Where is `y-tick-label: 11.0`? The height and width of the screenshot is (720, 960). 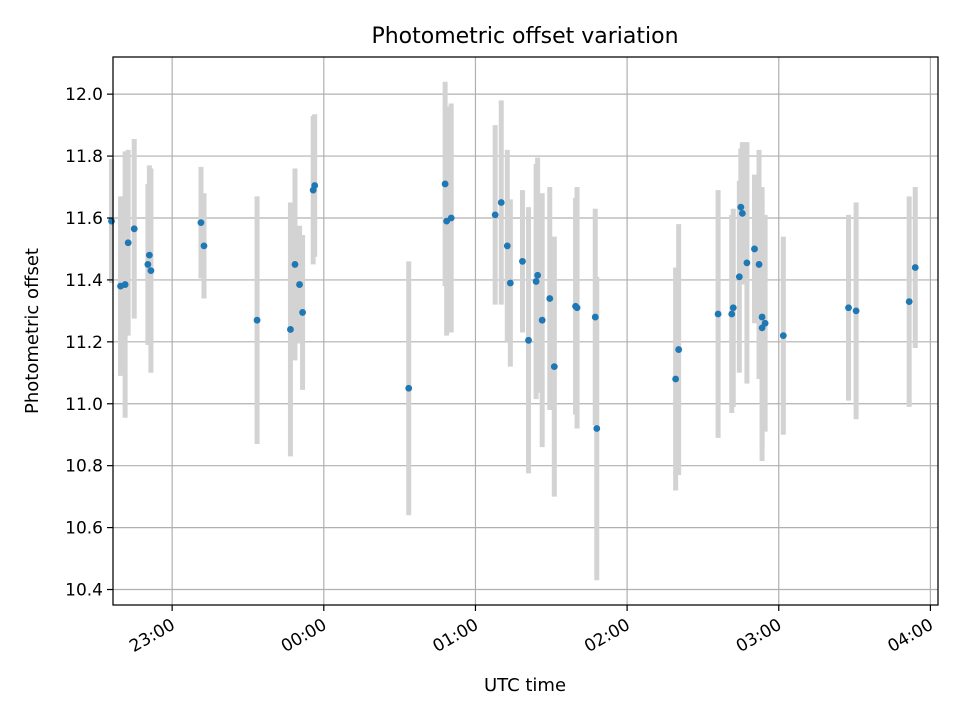
y-tick-label: 11.0 is located at coordinates (84, 405).